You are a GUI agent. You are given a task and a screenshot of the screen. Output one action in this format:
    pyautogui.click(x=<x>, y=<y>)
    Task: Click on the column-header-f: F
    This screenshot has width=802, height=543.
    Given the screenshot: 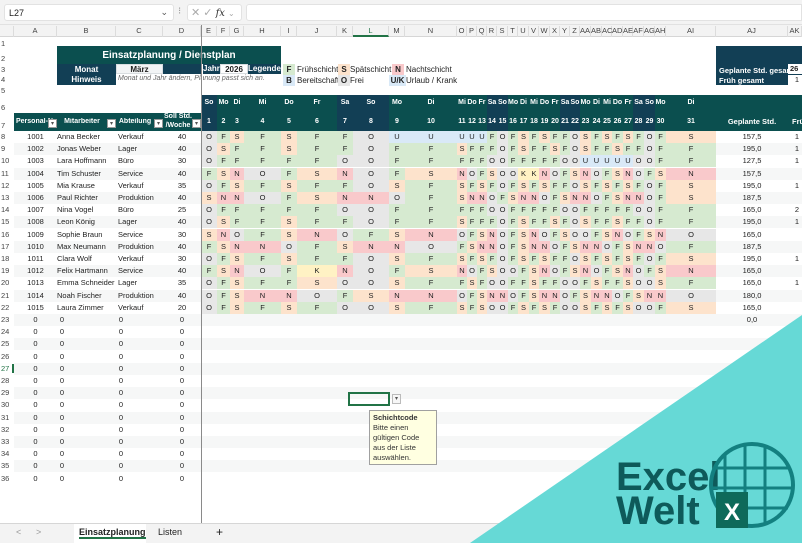 What is the action you would take?
    pyautogui.click(x=223, y=31)
    